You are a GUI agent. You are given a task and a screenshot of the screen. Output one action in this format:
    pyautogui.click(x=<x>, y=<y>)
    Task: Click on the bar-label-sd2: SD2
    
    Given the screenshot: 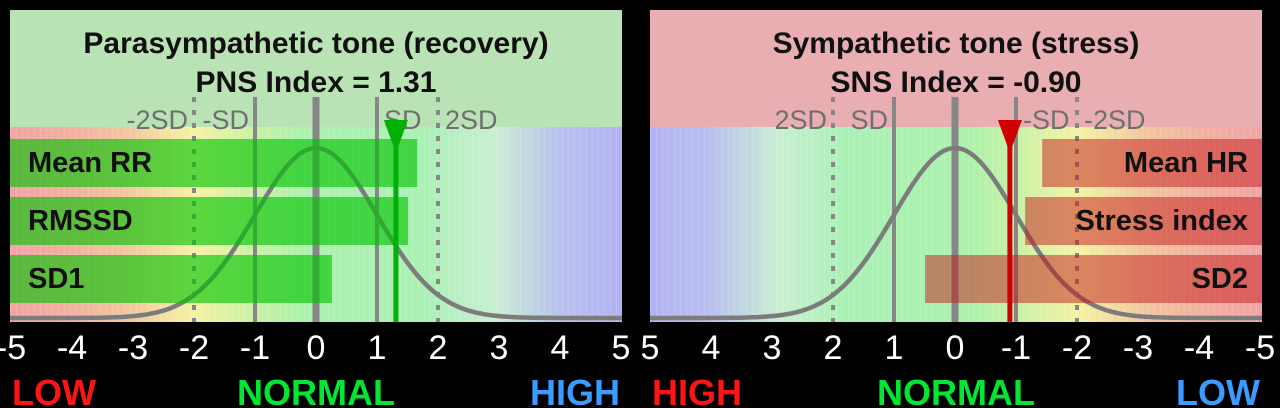 What is the action you would take?
    pyautogui.click(x=1219, y=279)
    